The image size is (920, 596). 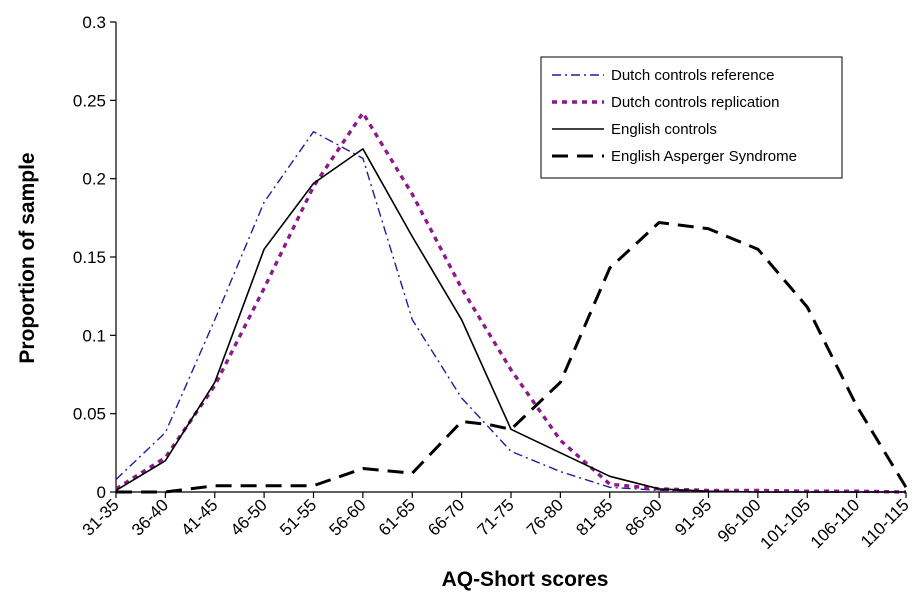 What do you see at coordinates (664, 129) in the screenshot?
I see `legend-label-3: English controls` at bounding box center [664, 129].